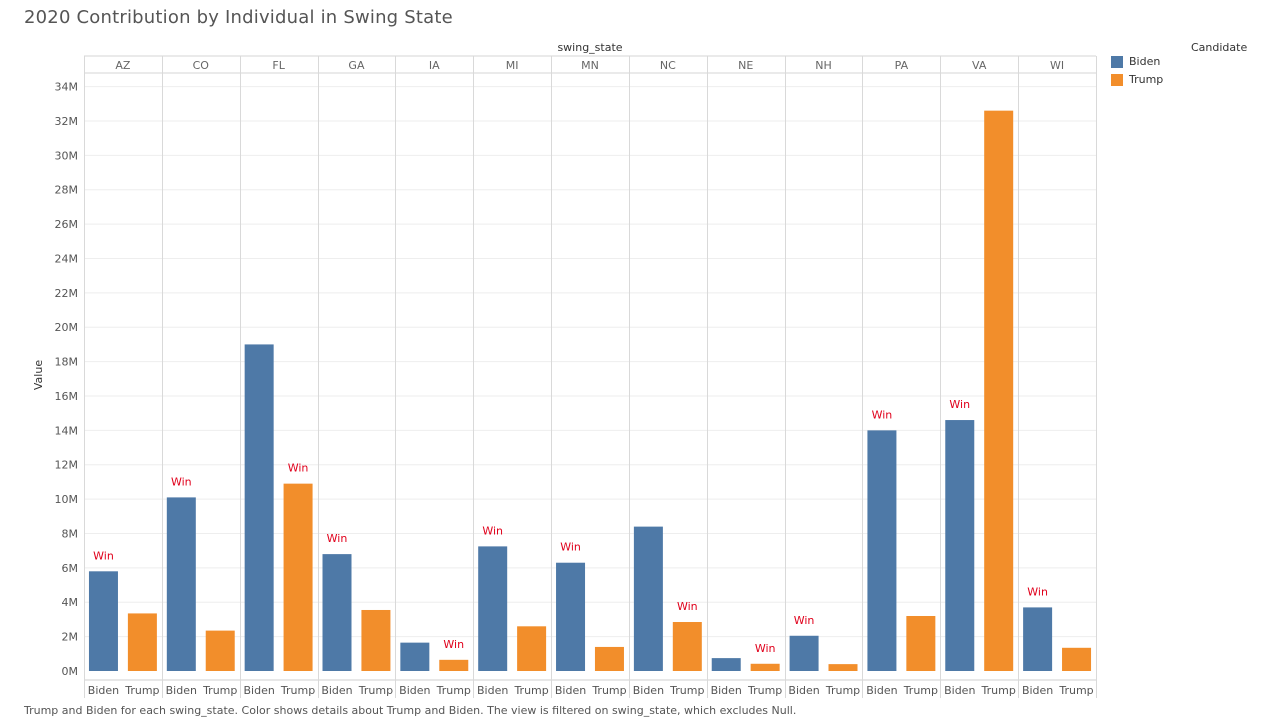  I want to click on bar-biden-ne, so click(726, 664).